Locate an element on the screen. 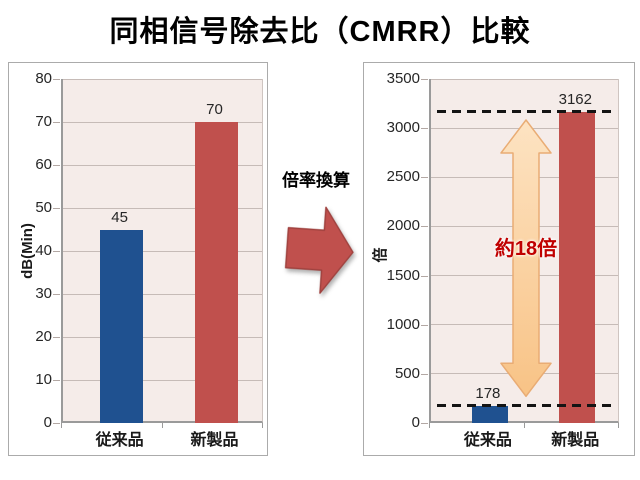  y-tick-label: 80 is located at coordinates (43, 78).